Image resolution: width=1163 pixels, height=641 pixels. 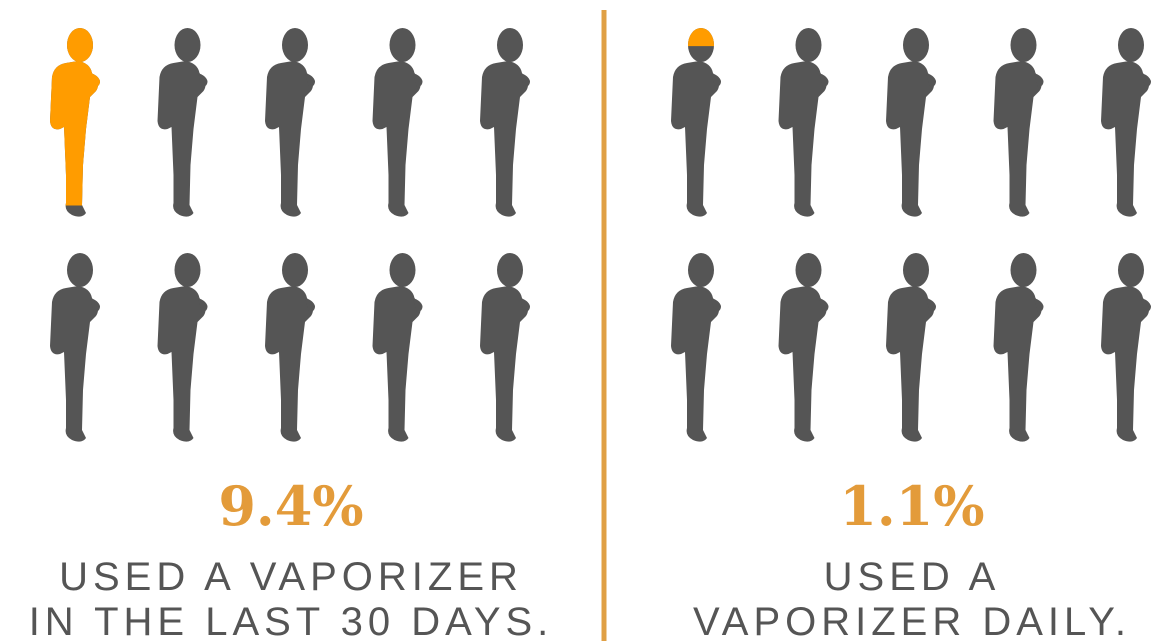 What do you see at coordinates (912, 577) in the screenshot?
I see `caption: USED A` at bounding box center [912, 577].